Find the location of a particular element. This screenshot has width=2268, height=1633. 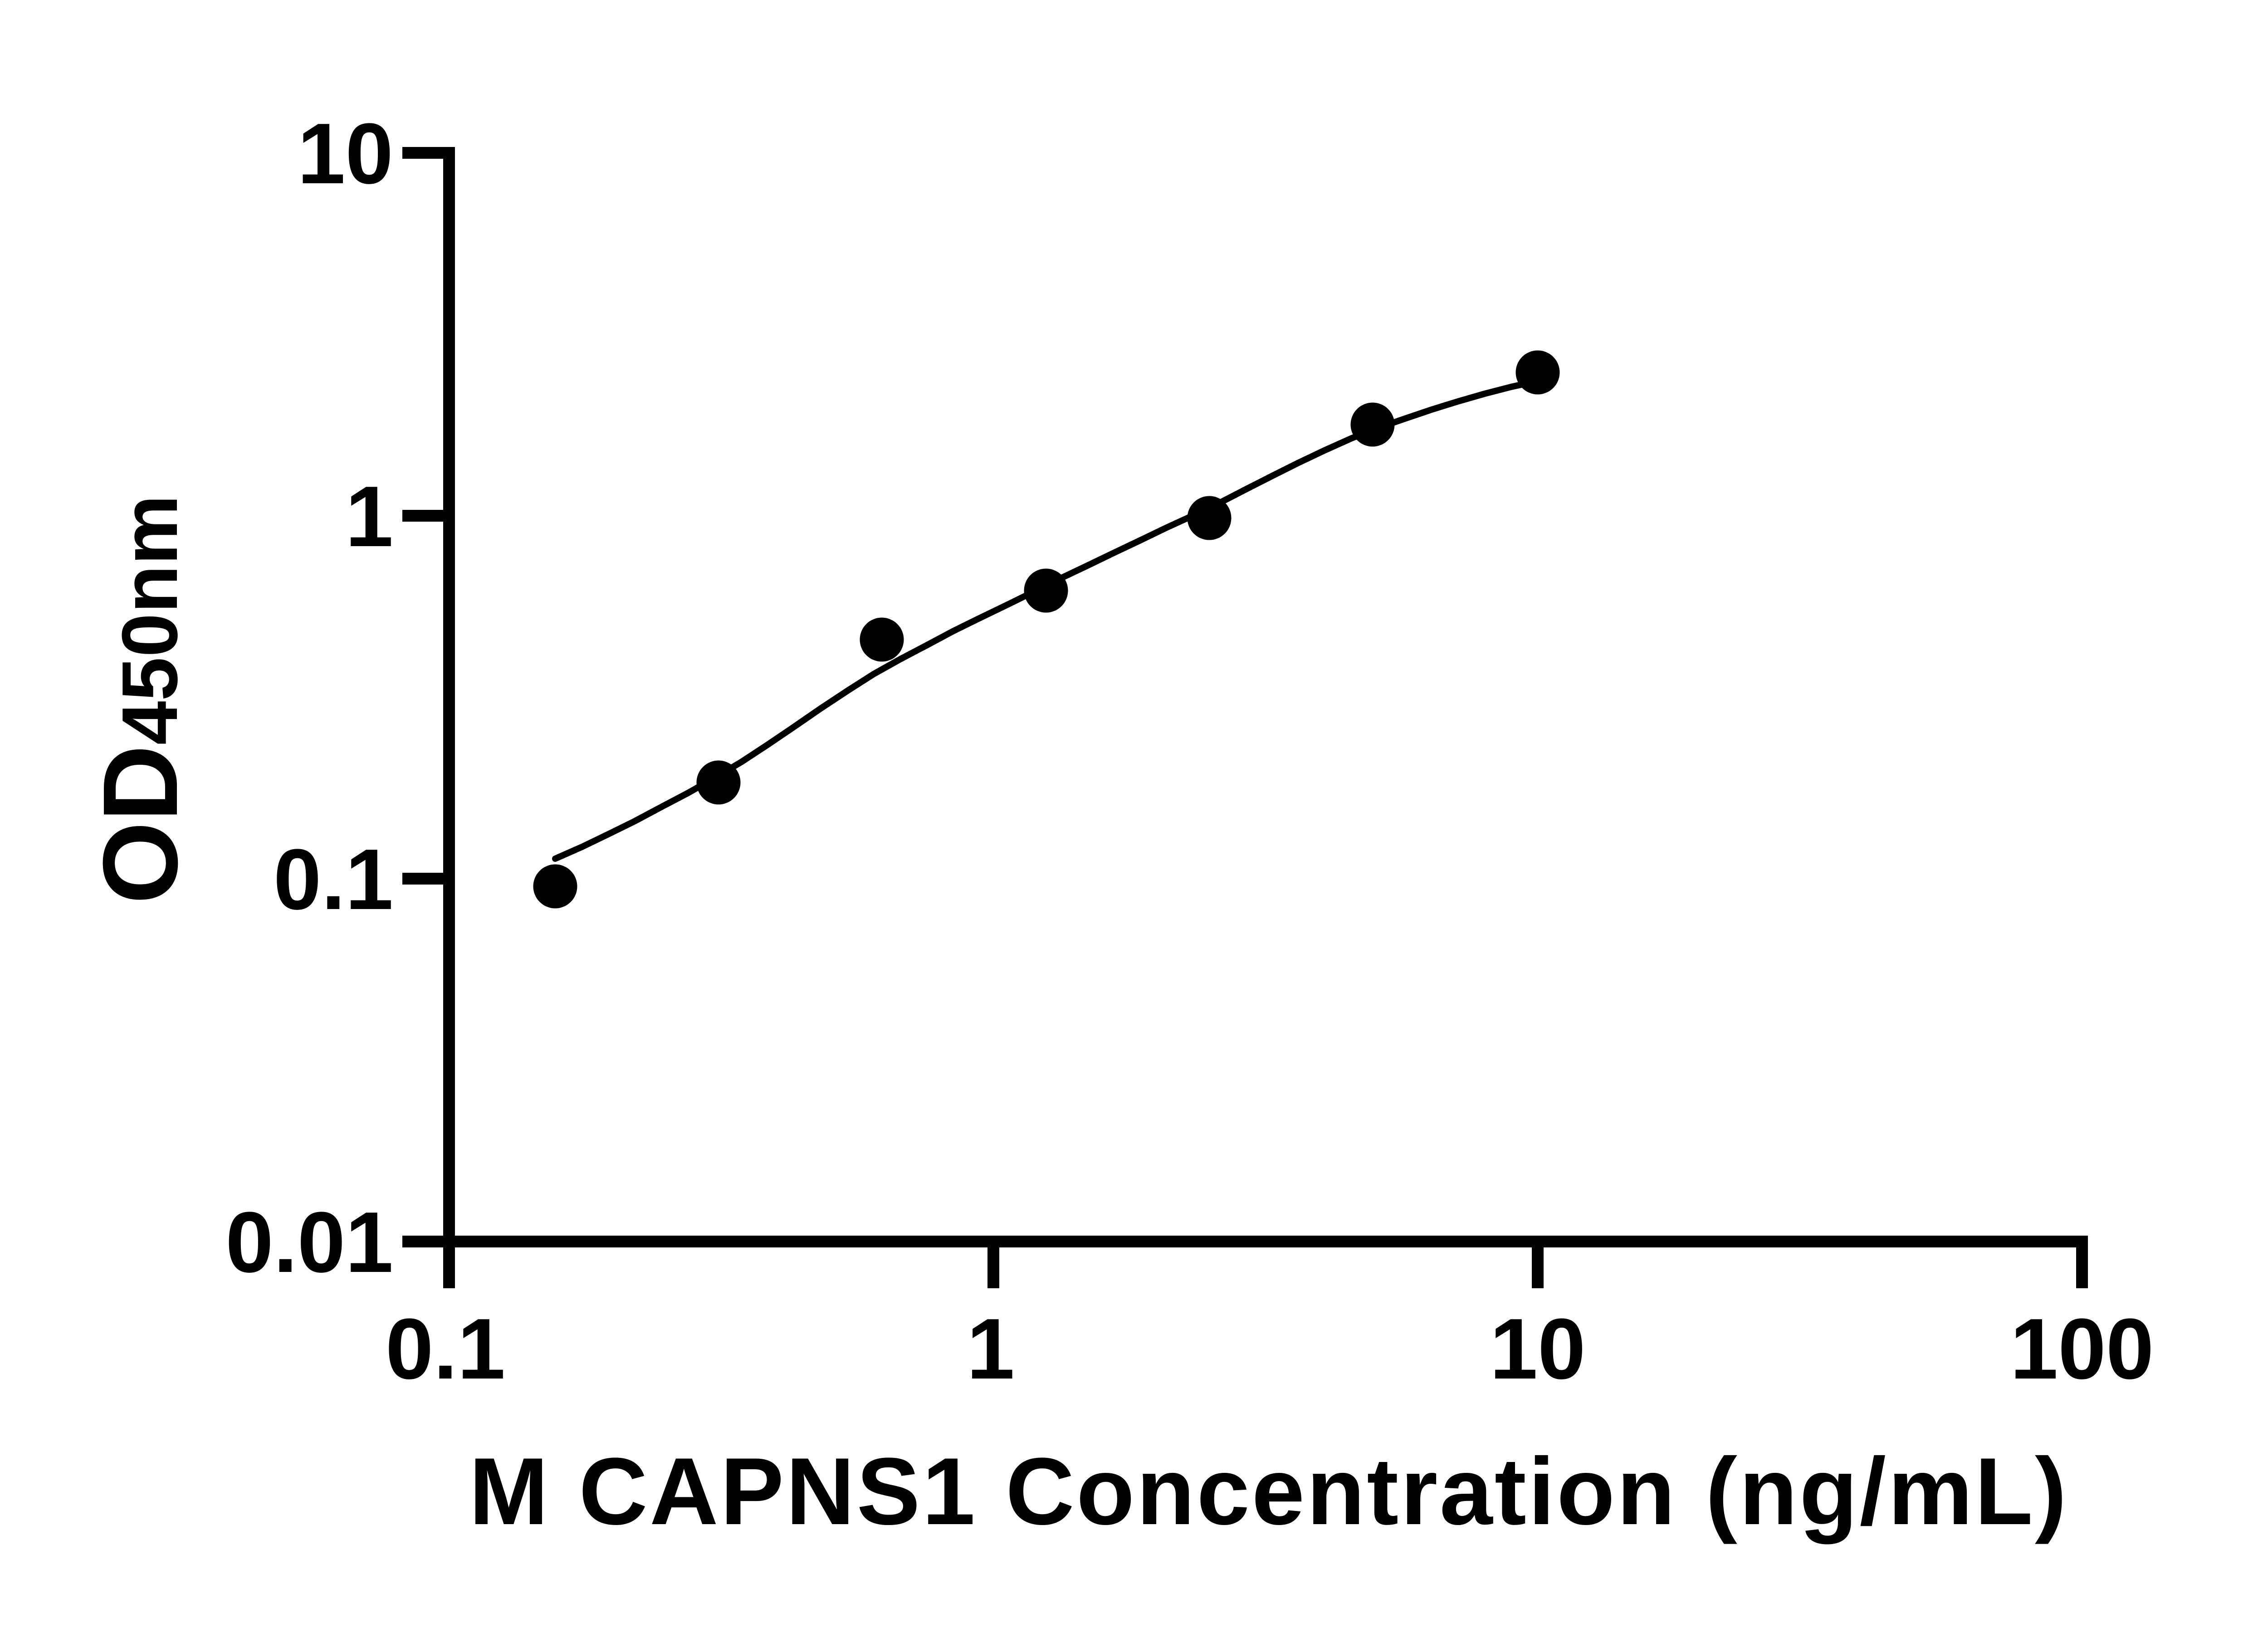

svg-text: 0.01 is located at coordinates (309, 1242).